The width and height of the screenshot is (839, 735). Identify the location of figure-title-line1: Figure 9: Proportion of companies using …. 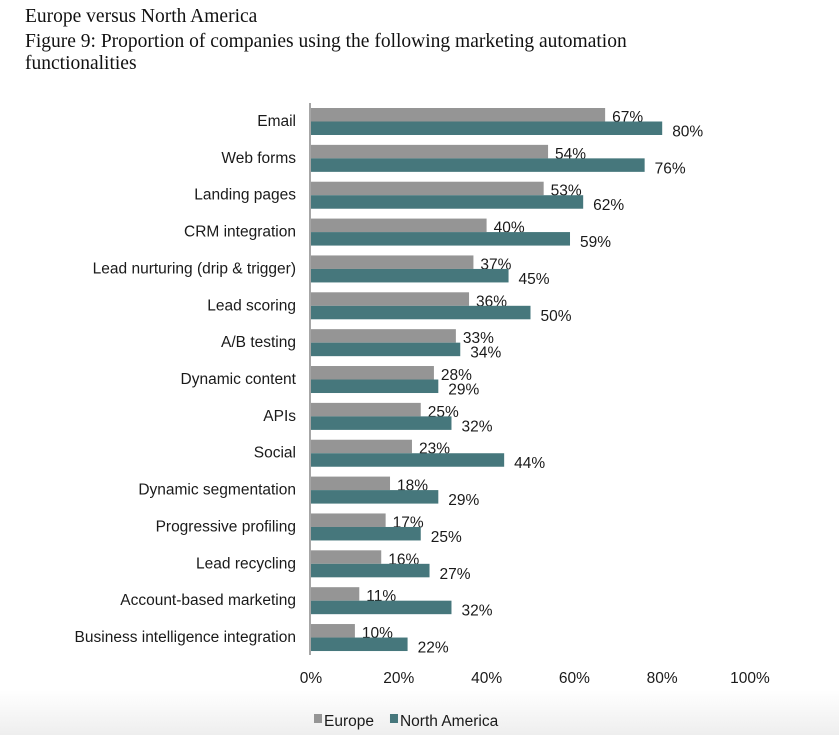
(326, 41).